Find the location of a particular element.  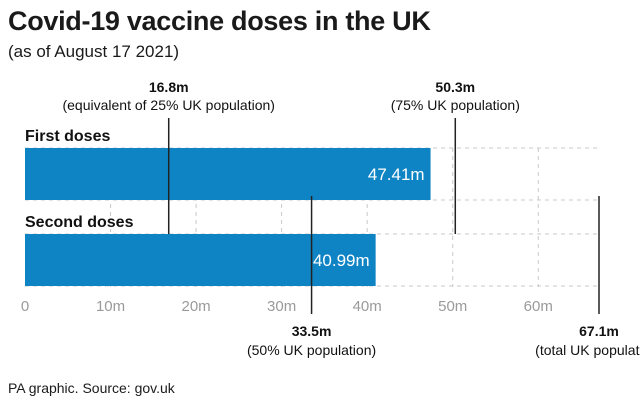

reference-value-label: 67.1m is located at coordinates (599, 331).